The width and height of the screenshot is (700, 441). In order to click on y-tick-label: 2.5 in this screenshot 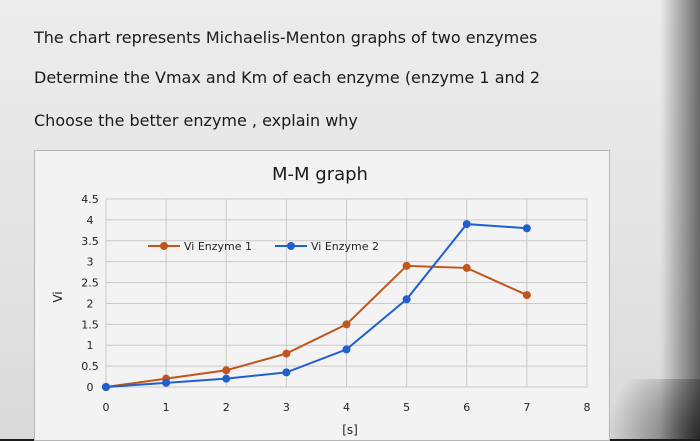, I will do `click(90, 283)`.